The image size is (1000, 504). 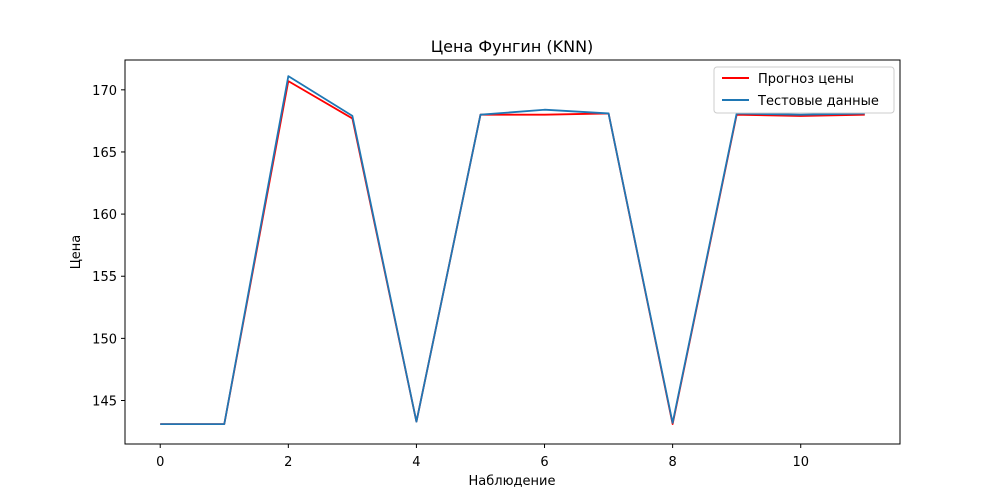 I want to click on x-axis-label: Наблюдение, so click(x=512, y=481).